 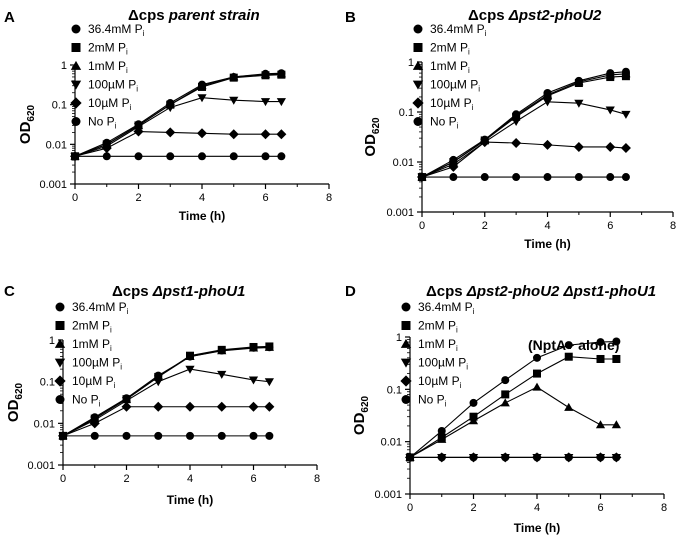 What do you see at coordinates (559, 291) in the screenshot?
I see `panel-title-mutations: Δpst2-phoU2 Δpst1-phoU1` at bounding box center [559, 291].